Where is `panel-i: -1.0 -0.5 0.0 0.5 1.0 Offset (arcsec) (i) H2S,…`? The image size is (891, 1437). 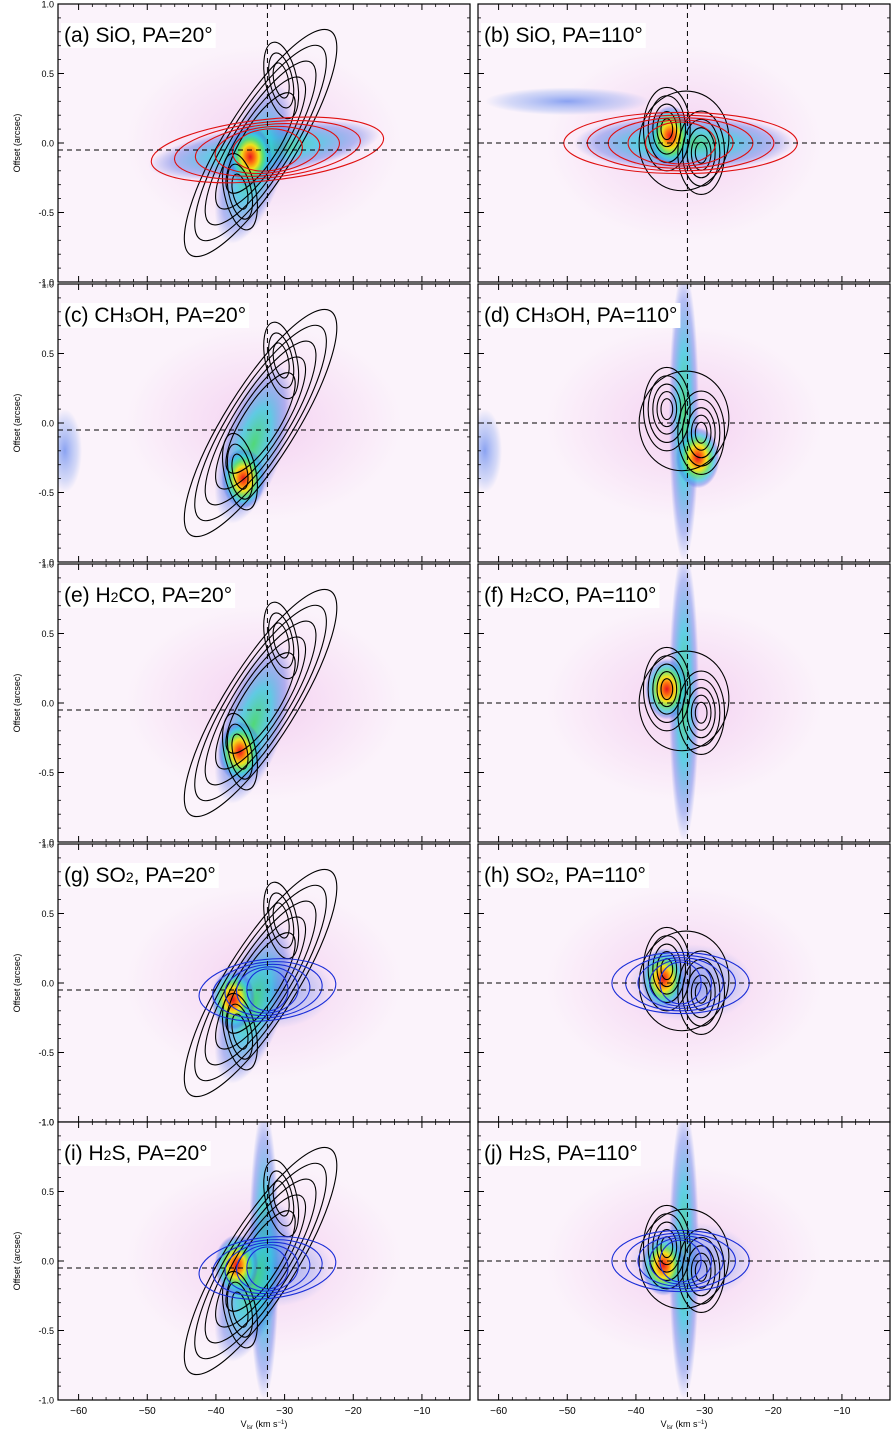 panel-i: -1.0 -0.5 0.0 0.5 1.0 Offset (arcsec) (i) H2S,… is located at coordinates (241, 1262).